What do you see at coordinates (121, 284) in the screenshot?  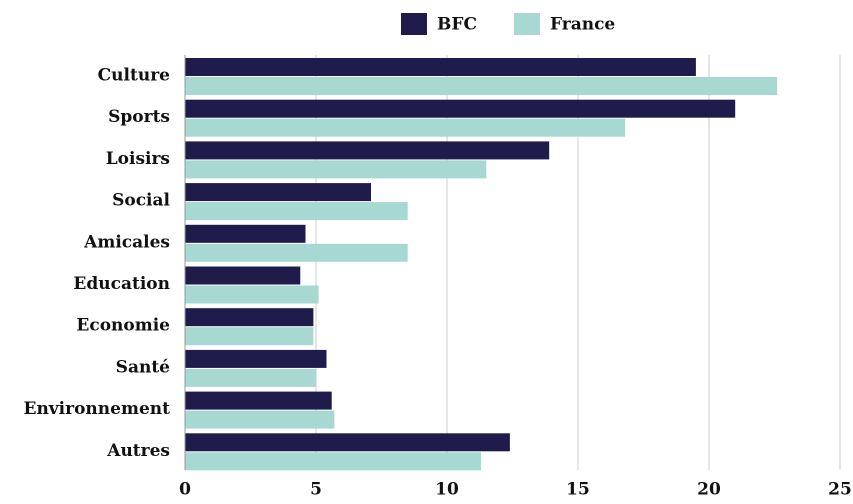 I see `y-tick-label: Education` at bounding box center [121, 284].